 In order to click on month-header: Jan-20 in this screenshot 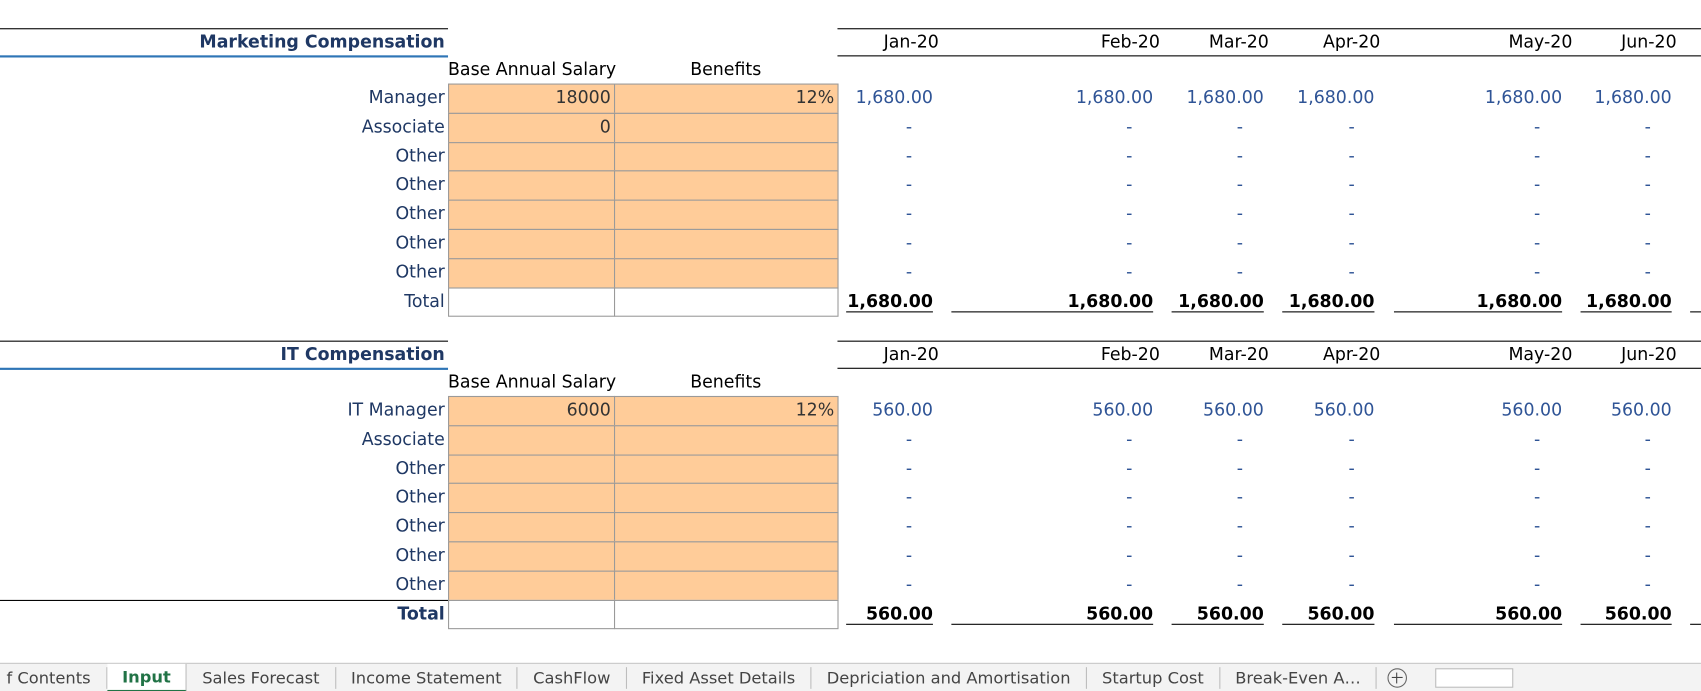, I will do `click(911, 42)`.